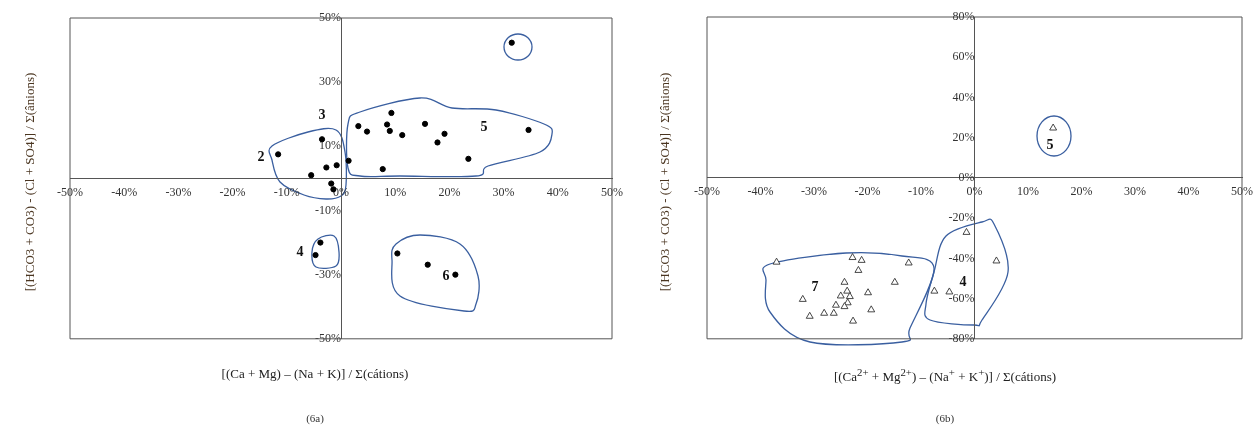  What do you see at coordinates (945, 418) in the screenshot?
I see `text: (6b)` at bounding box center [945, 418].